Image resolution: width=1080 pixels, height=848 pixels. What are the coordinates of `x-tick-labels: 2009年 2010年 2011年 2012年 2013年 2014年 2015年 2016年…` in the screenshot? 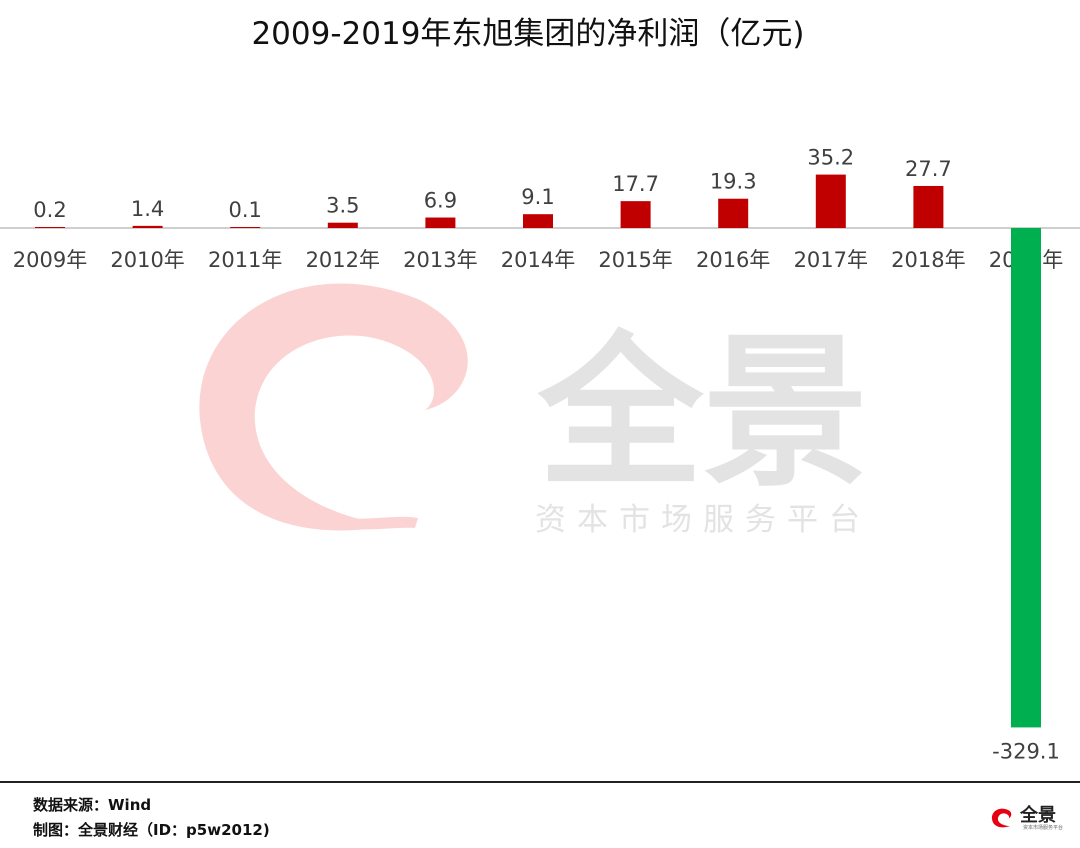 It's located at (538, 260).